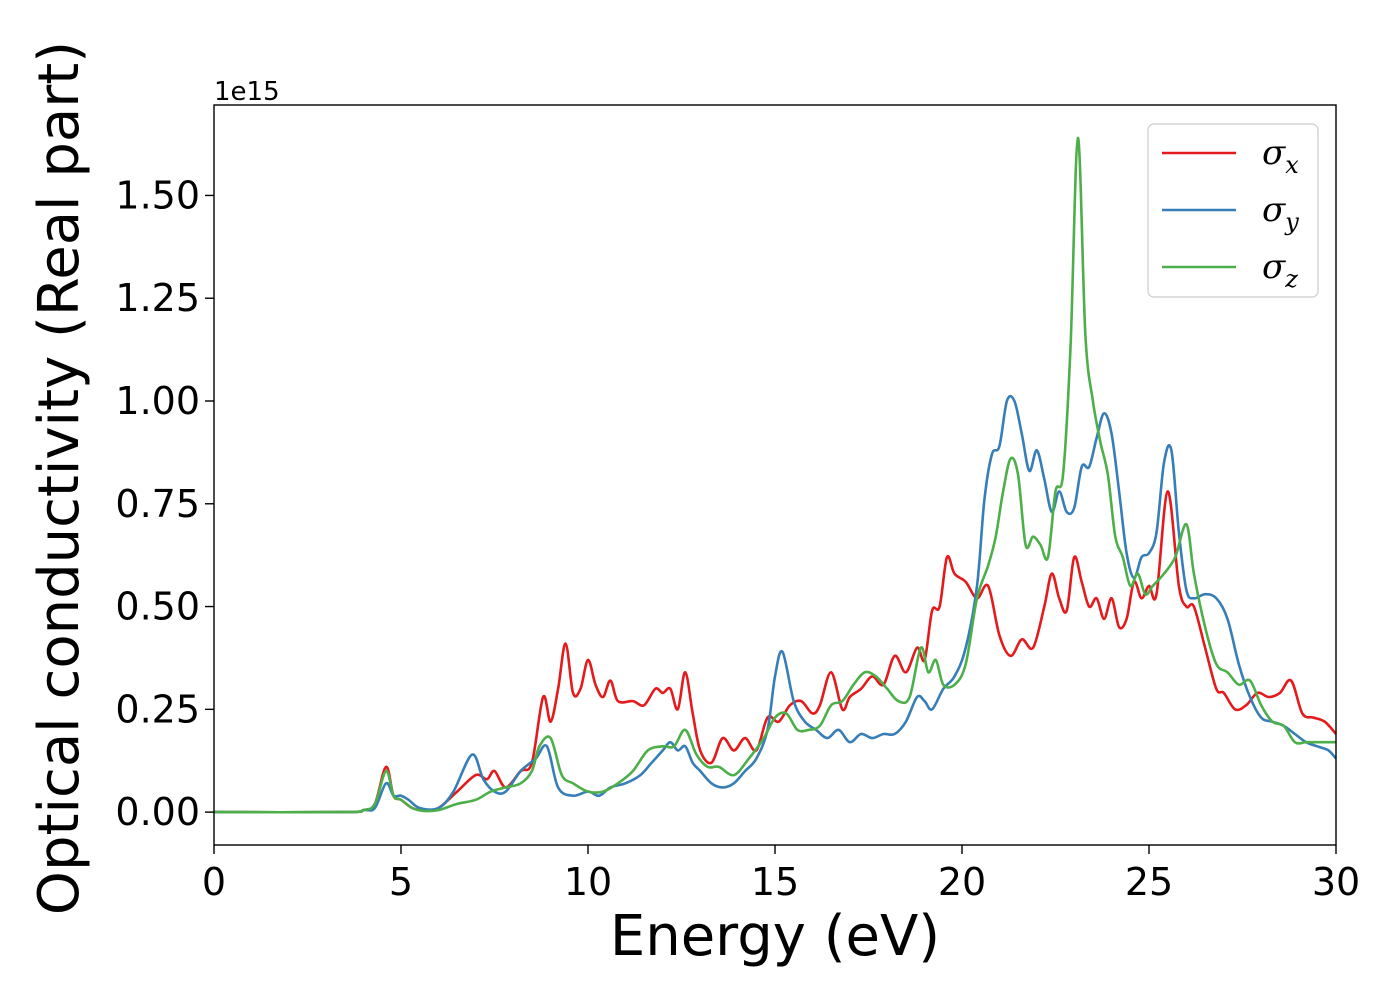 The height and width of the screenshot is (1000, 1400). I want to click on y-tick-label: 1.50, so click(157, 195).